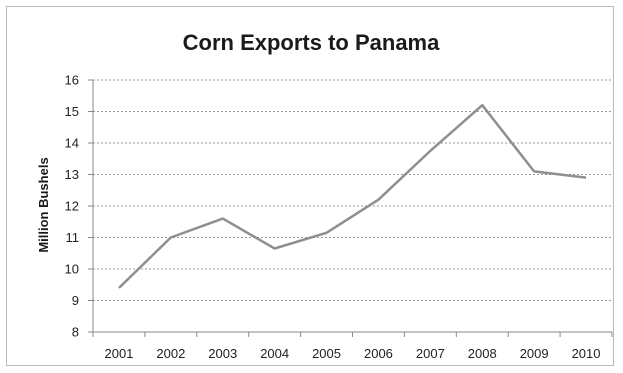  Describe the element at coordinates (75, 300) in the screenshot. I see `y-tick-label: 9` at that location.